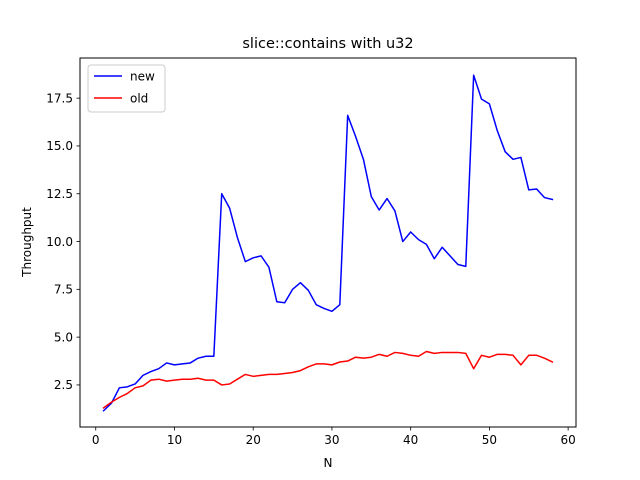 Image resolution: width=640 pixels, height=480 pixels. Describe the element at coordinates (59, 194) in the screenshot. I see `y-tick-label: 12.5` at that location.